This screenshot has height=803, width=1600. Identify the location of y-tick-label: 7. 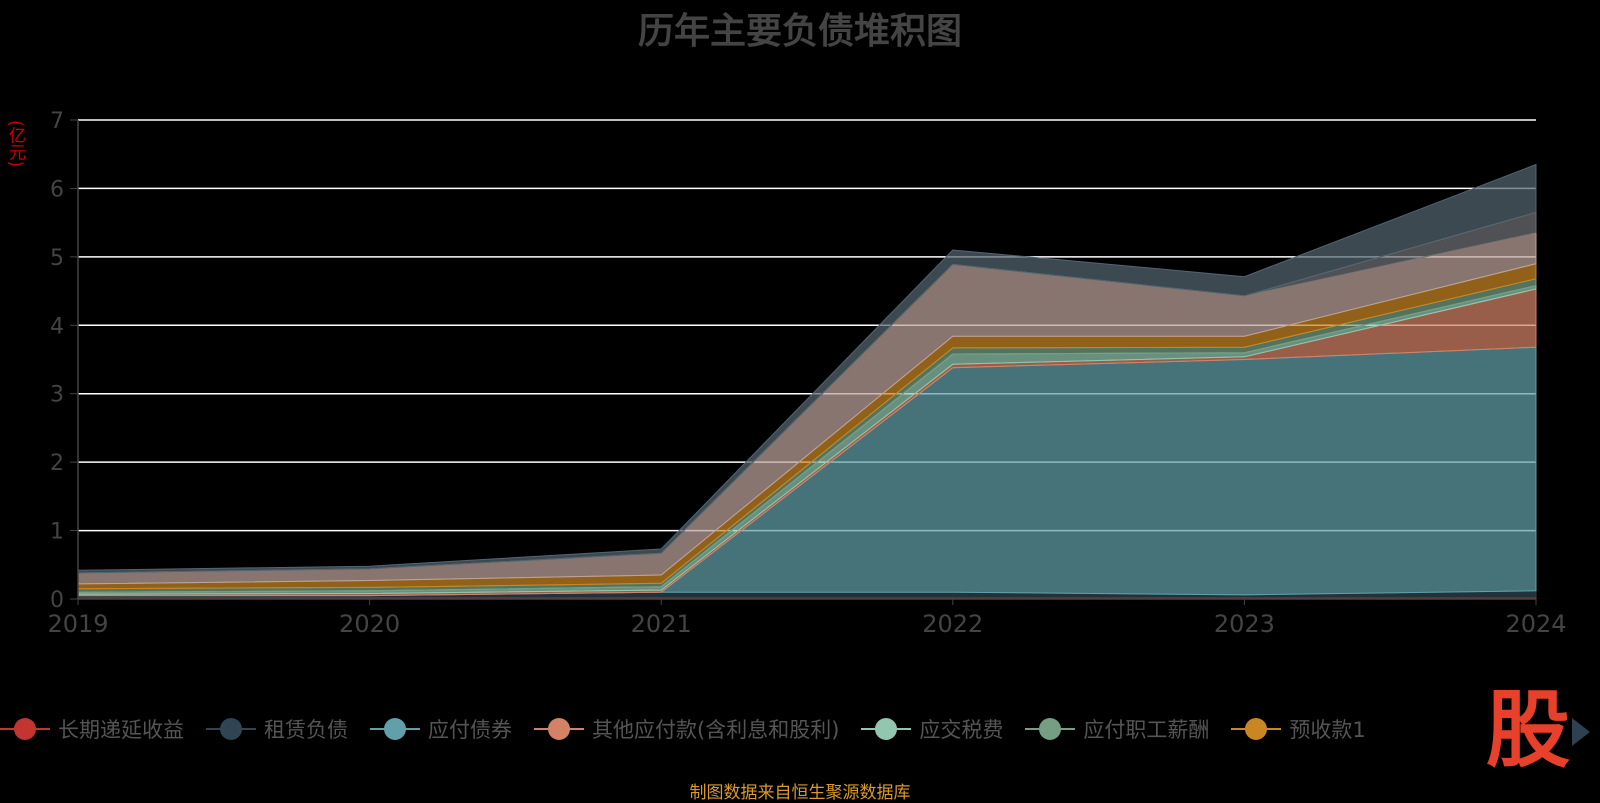
(57, 121).